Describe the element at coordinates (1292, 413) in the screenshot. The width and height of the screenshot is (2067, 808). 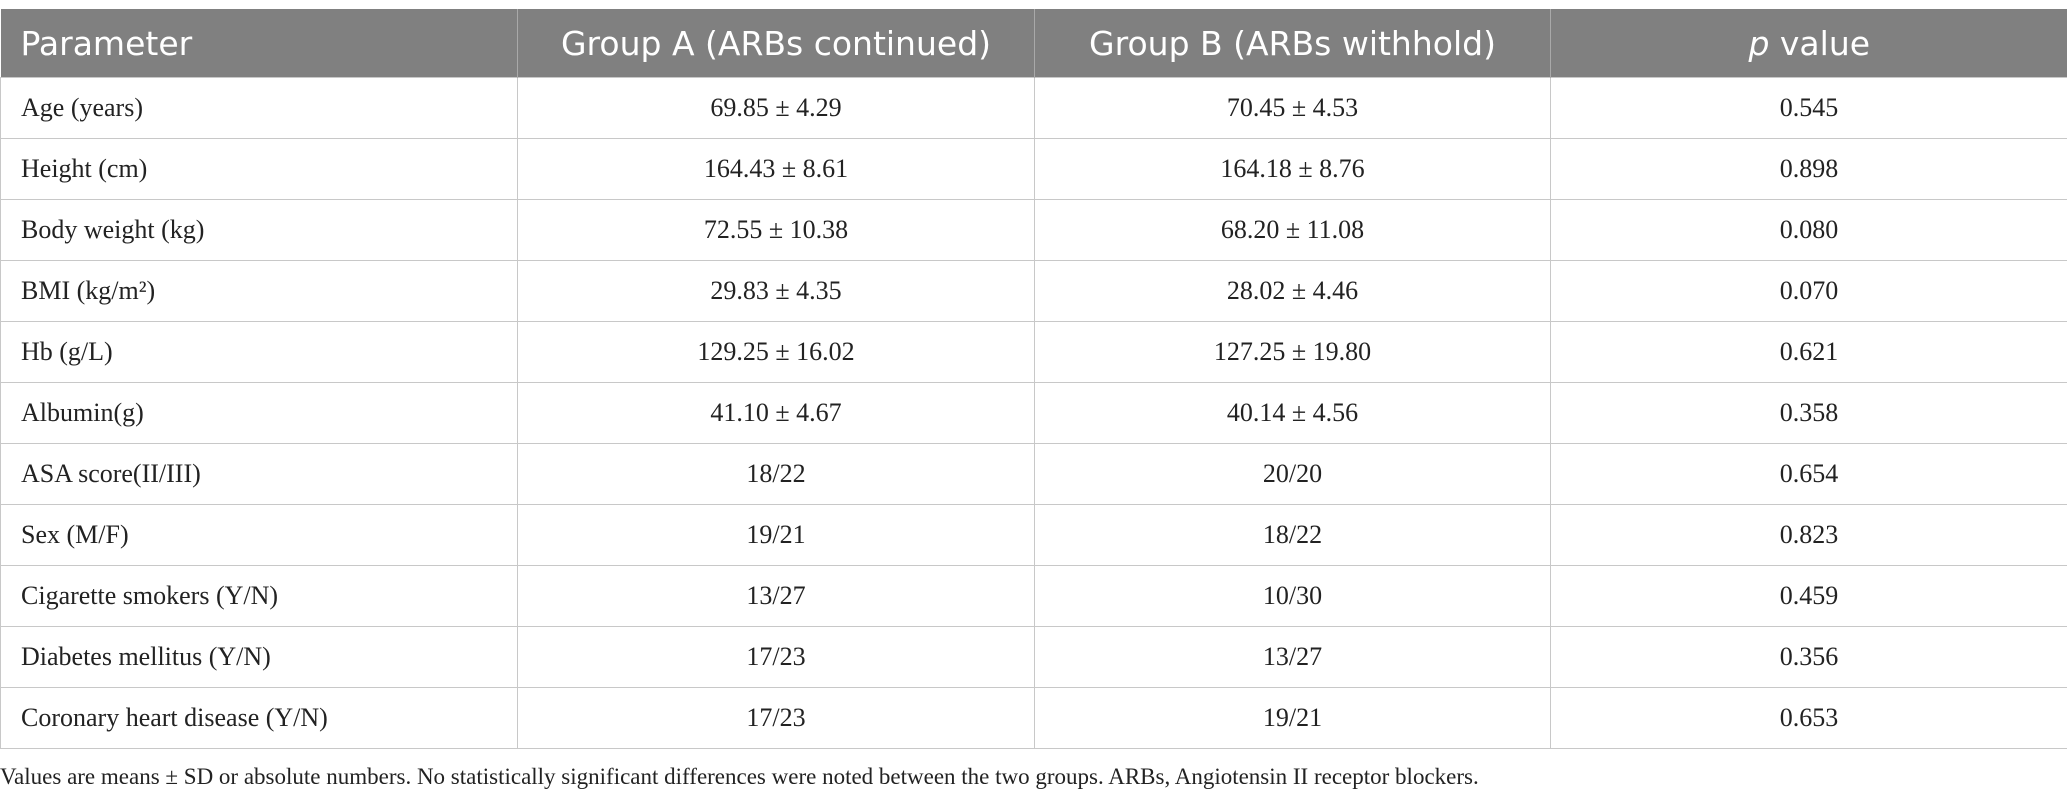
I see `value-cell: 40.14 ± 4.56` at that location.